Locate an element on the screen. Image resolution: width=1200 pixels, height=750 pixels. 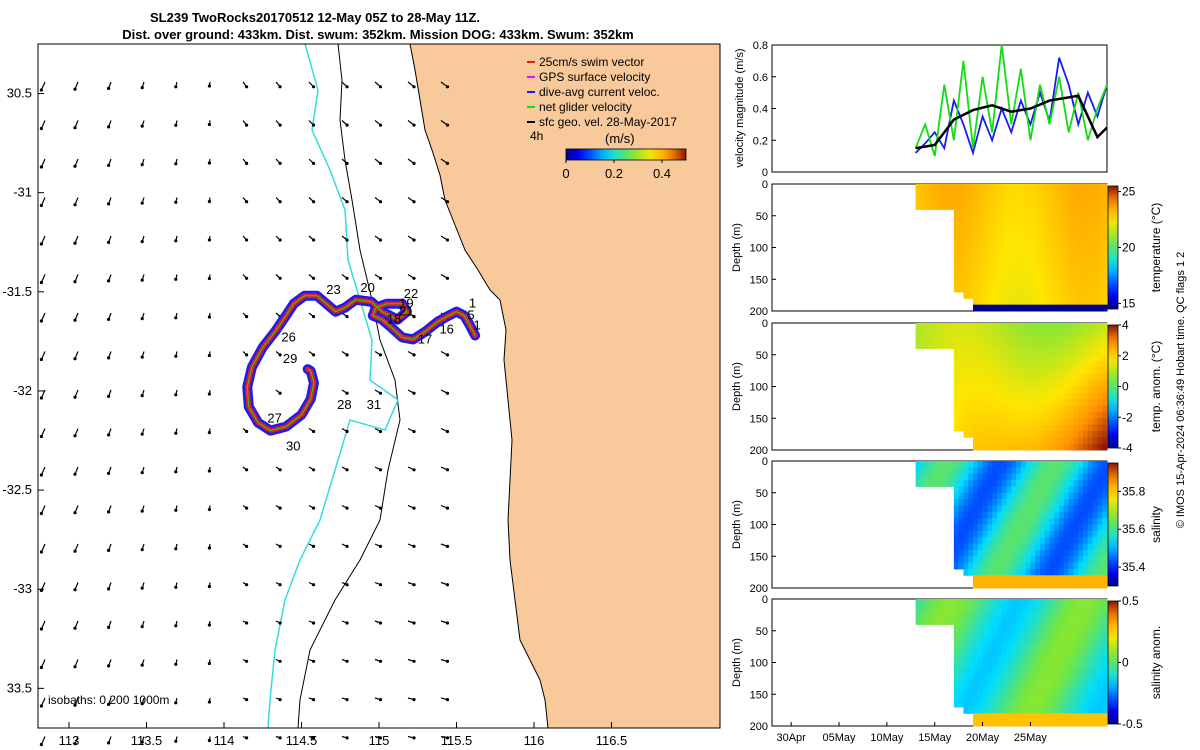
legend-item: net glider velocity is located at coordinates (579, 107).